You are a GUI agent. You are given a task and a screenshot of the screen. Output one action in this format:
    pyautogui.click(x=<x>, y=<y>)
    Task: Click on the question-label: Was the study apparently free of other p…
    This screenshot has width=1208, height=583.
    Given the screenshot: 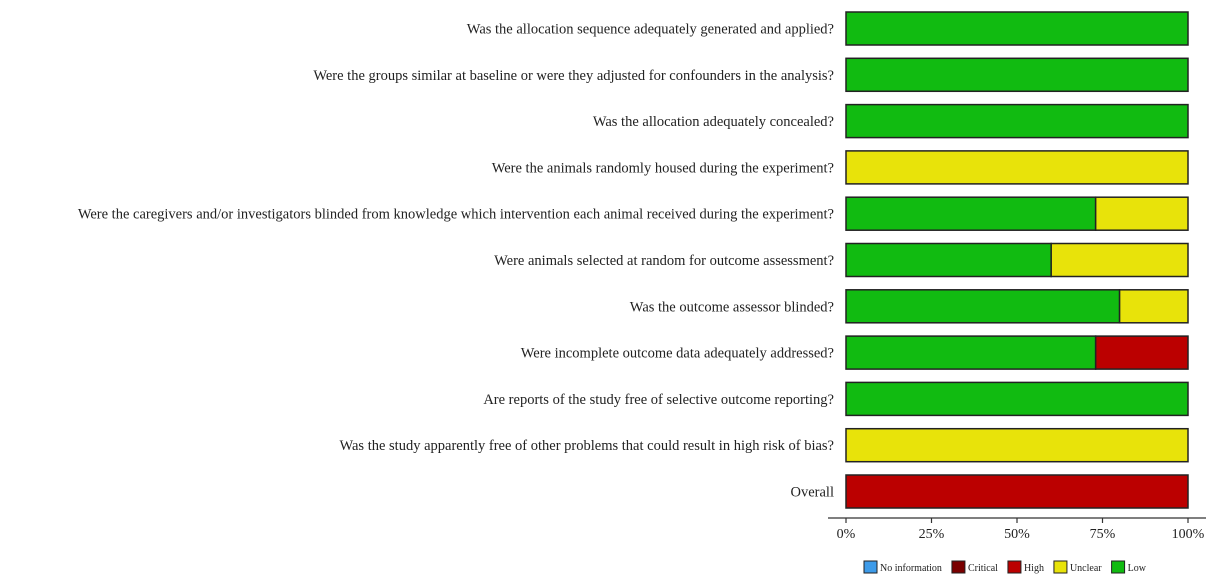 What is the action you would take?
    pyautogui.click(x=586, y=446)
    